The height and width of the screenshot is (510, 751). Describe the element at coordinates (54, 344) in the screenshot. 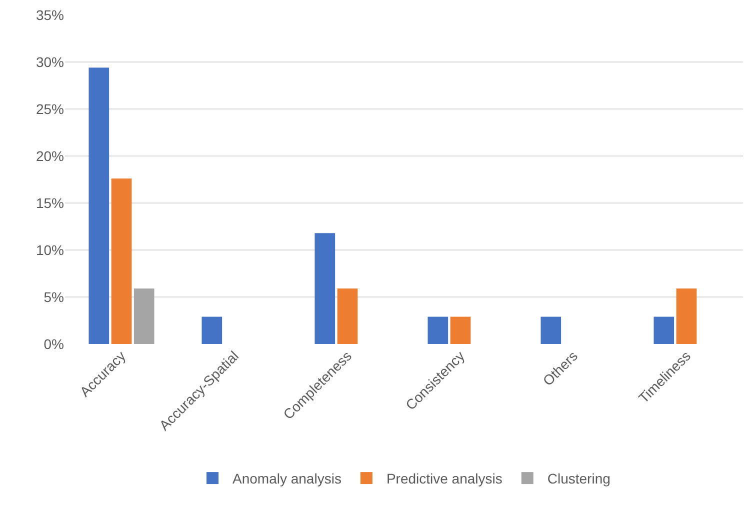

I see `y-tick-label: 0%` at that location.